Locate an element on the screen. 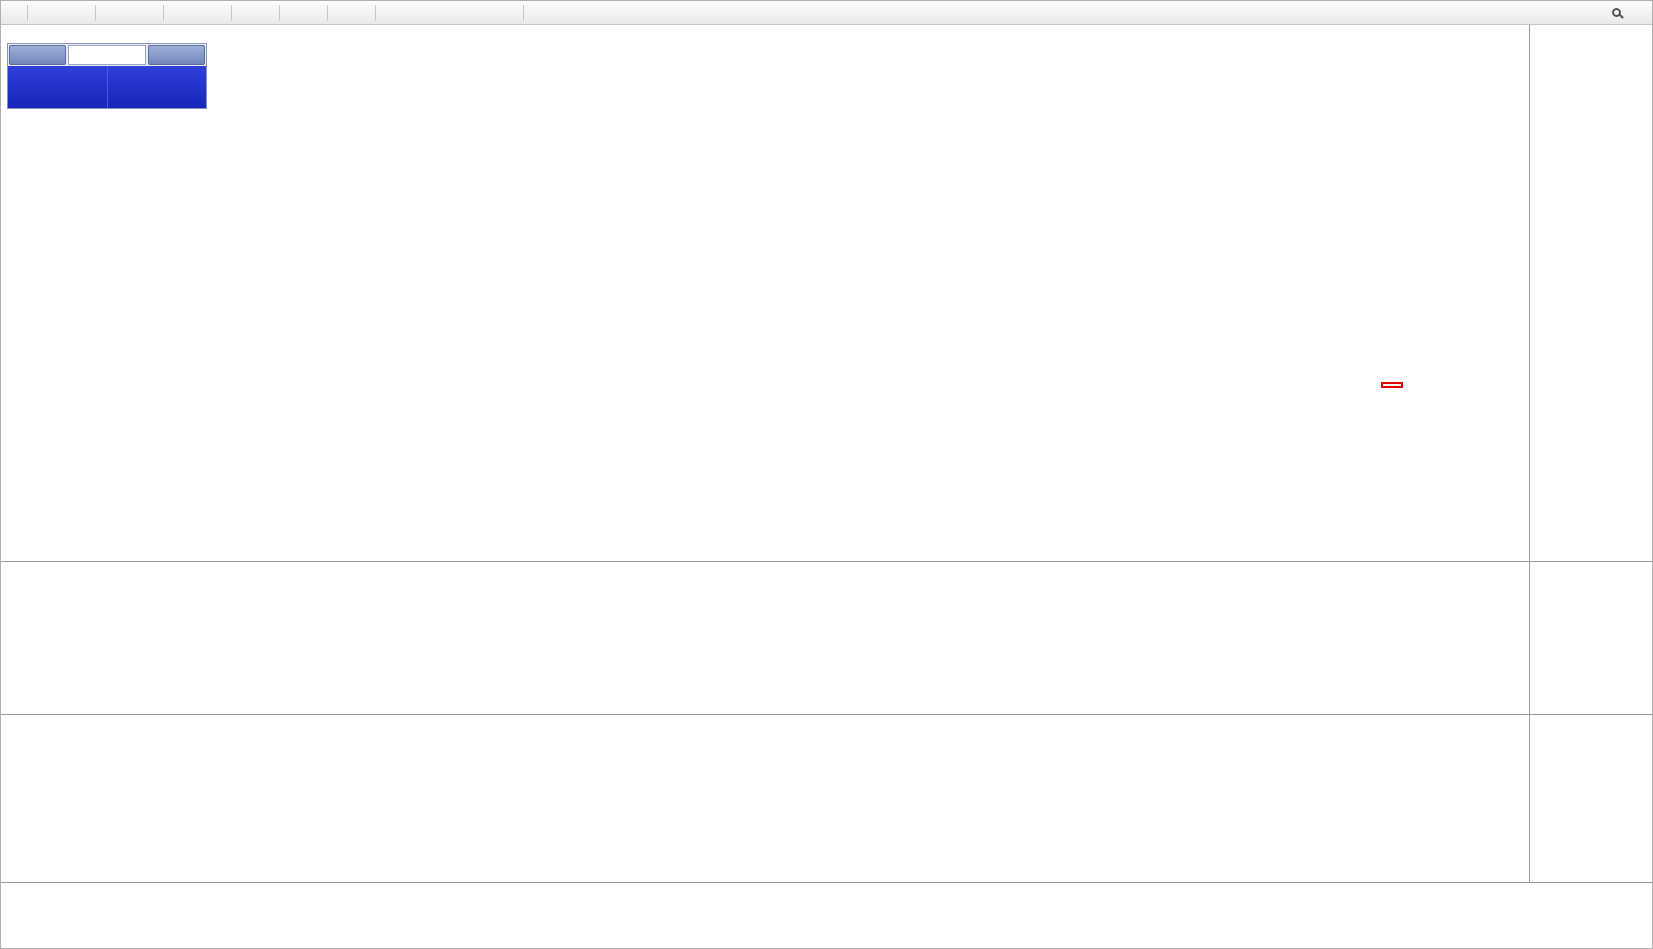  macd-label is located at coordinates (10, 569).